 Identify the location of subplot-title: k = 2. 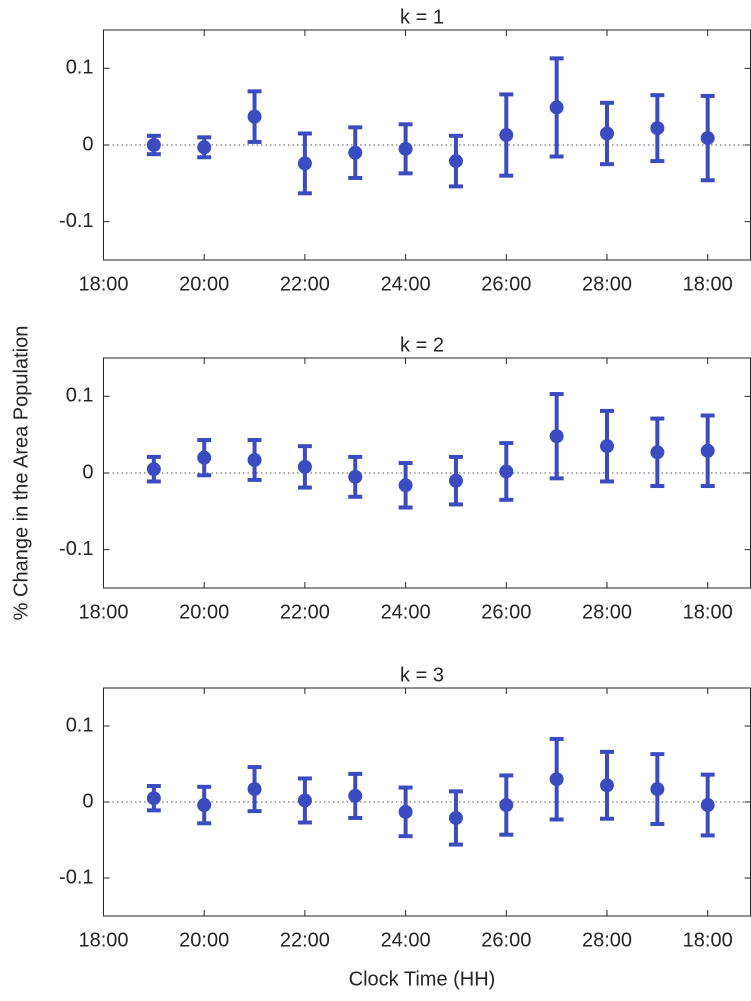
(422, 345).